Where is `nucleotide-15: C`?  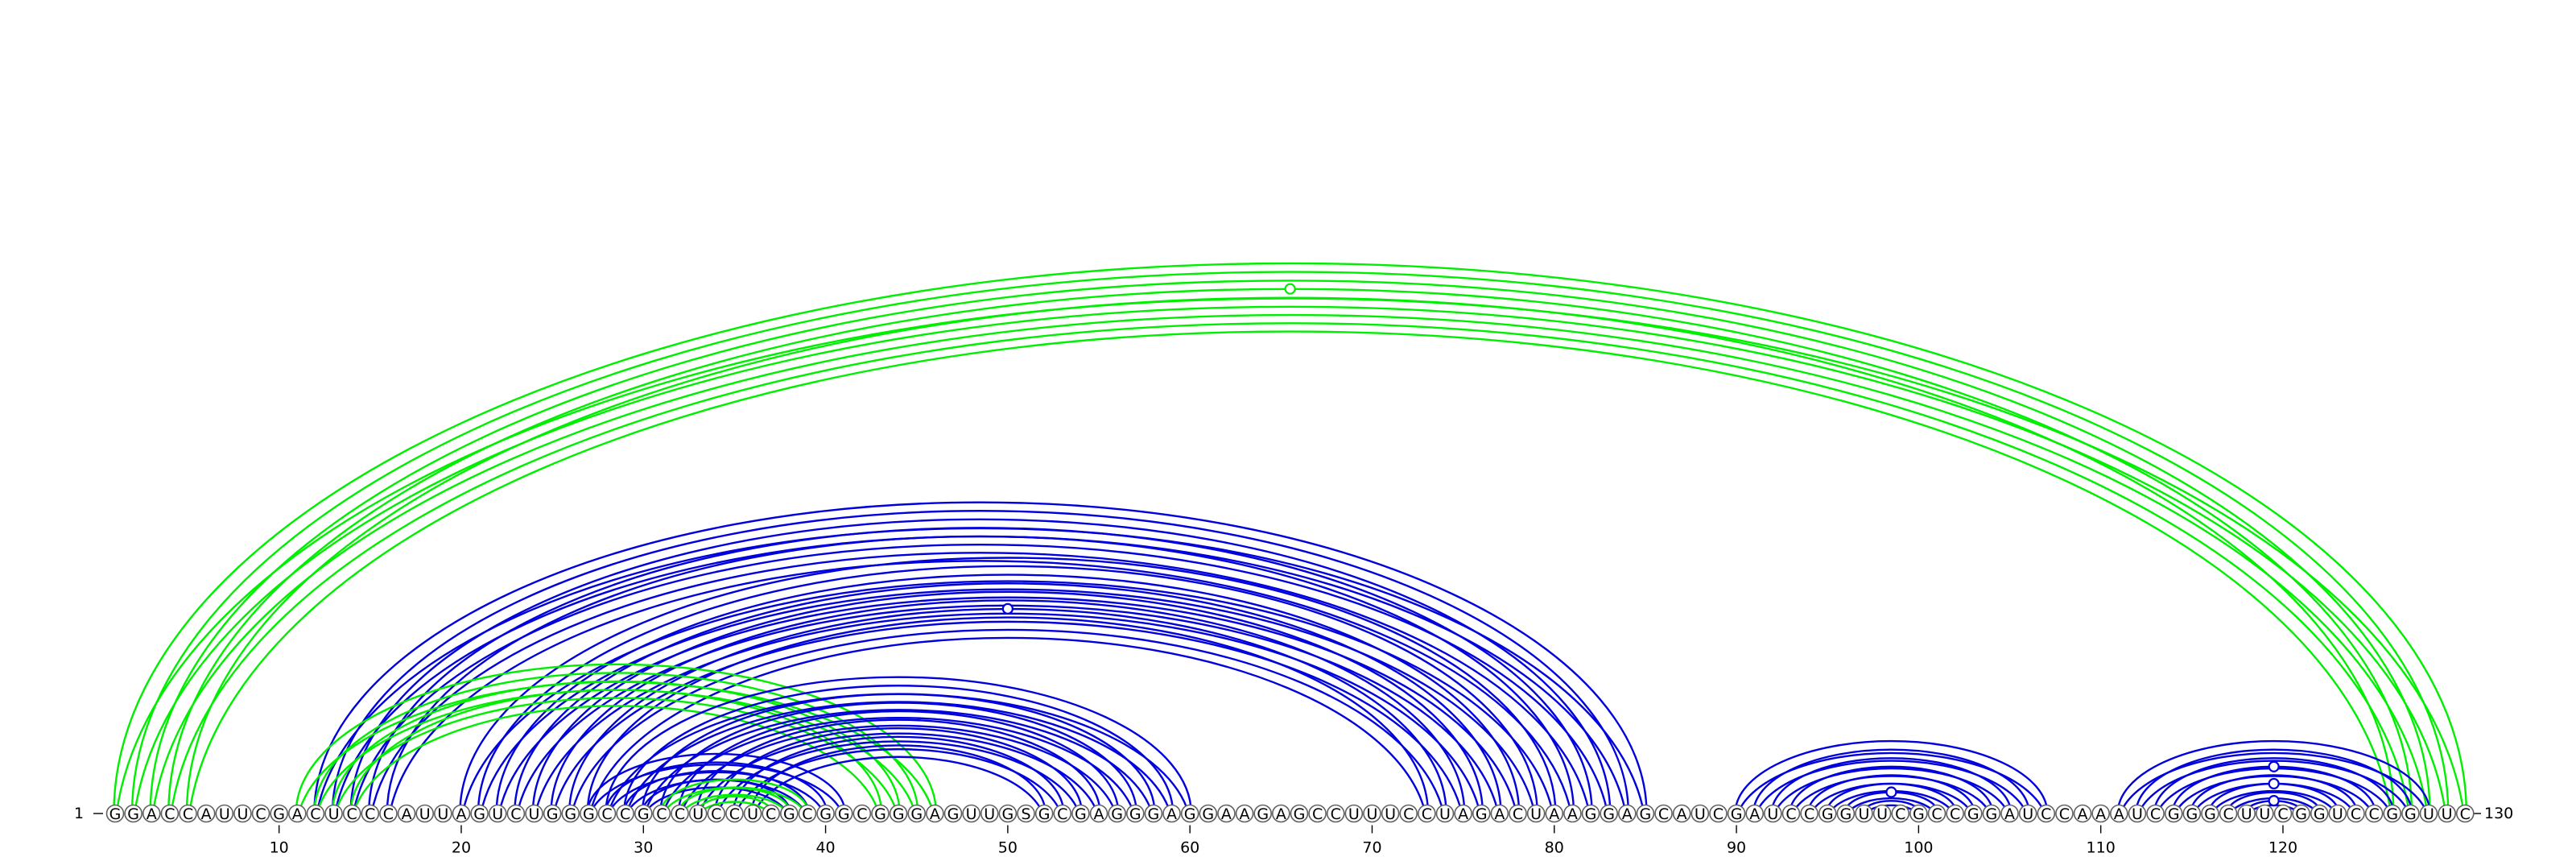
nucleotide-15: C is located at coordinates (370, 813).